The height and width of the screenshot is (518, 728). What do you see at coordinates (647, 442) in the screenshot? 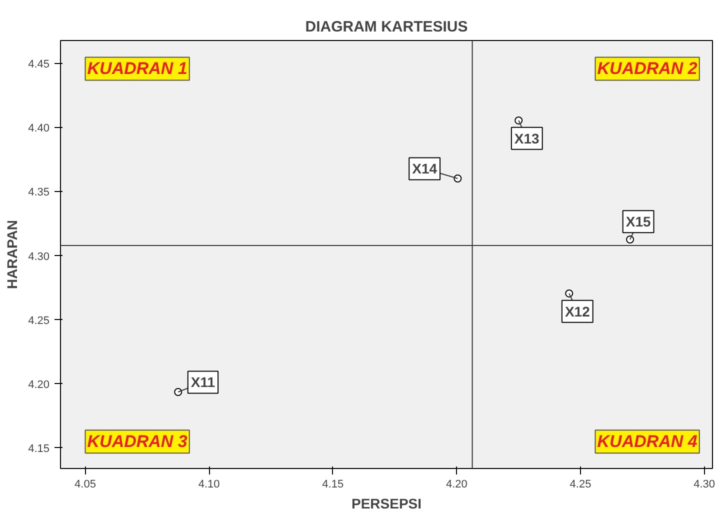
I see `annotation: KUADRAN 4` at bounding box center [647, 442].